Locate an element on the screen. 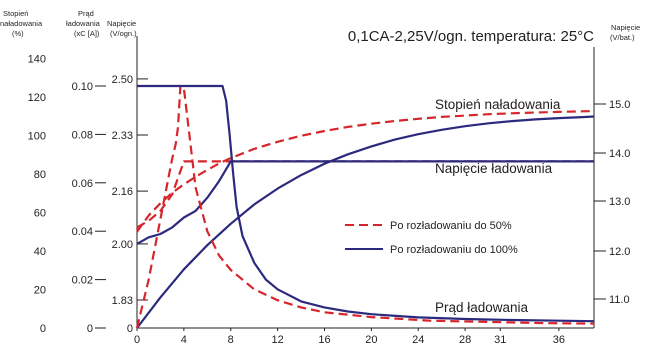 This screenshot has height=346, width=646. cell-voltage-tick-label: 2.33 is located at coordinates (122, 136).